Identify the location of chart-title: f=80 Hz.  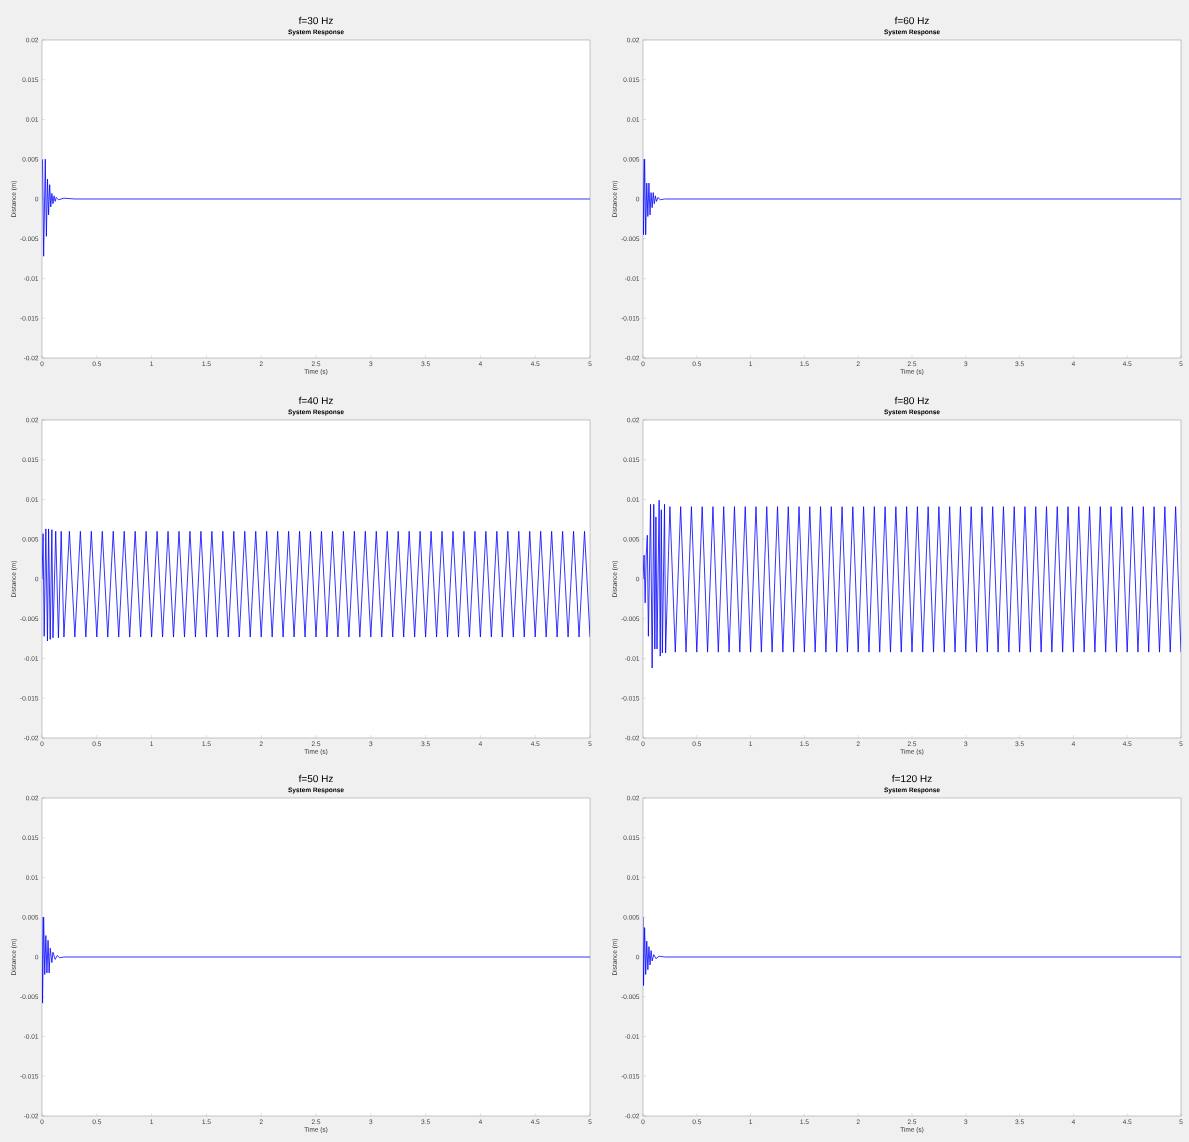
(911, 400).